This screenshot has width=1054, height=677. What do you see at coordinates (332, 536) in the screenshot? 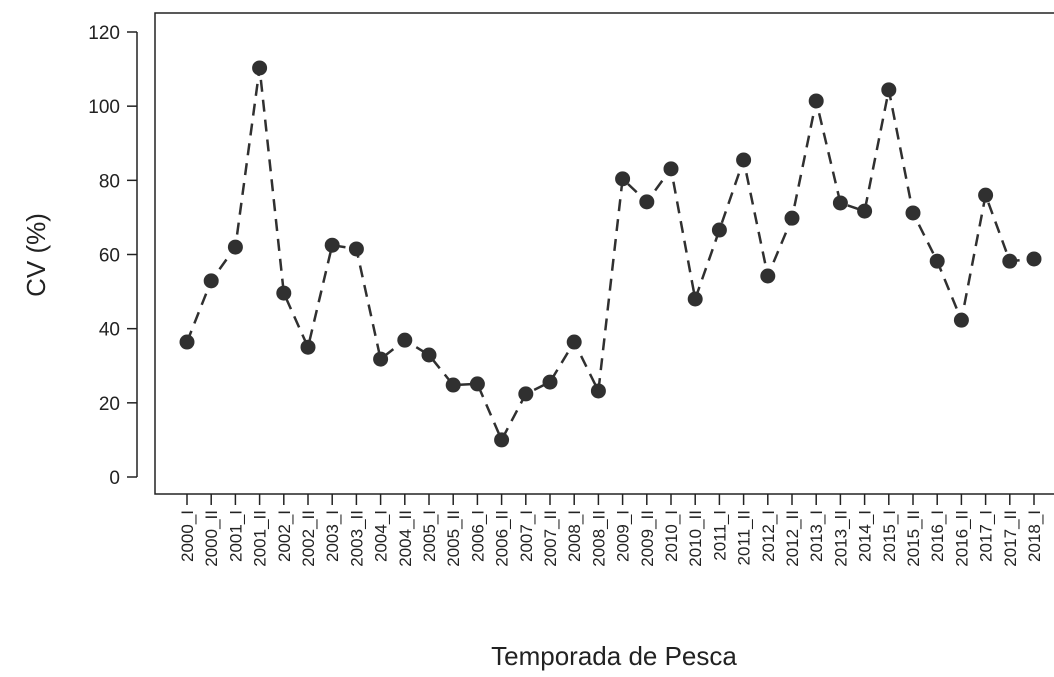
I see `x-tick-label: 2003_I` at bounding box center [332, 536].